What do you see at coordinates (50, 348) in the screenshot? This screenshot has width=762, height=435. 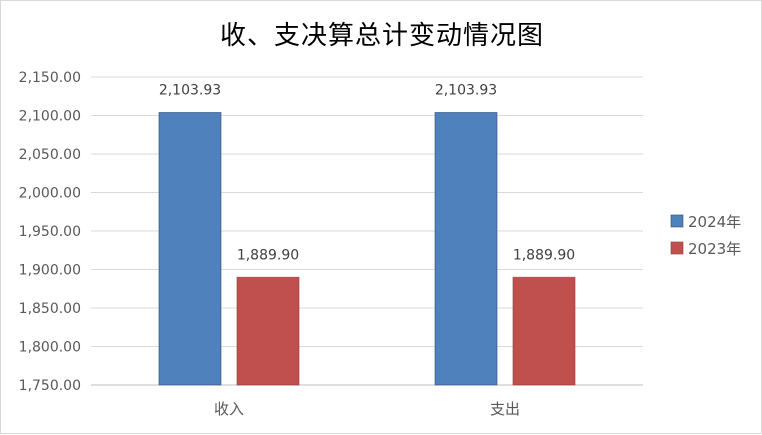 I see `y-tick-label: 1,800.00` at bounding box center [50, 348].